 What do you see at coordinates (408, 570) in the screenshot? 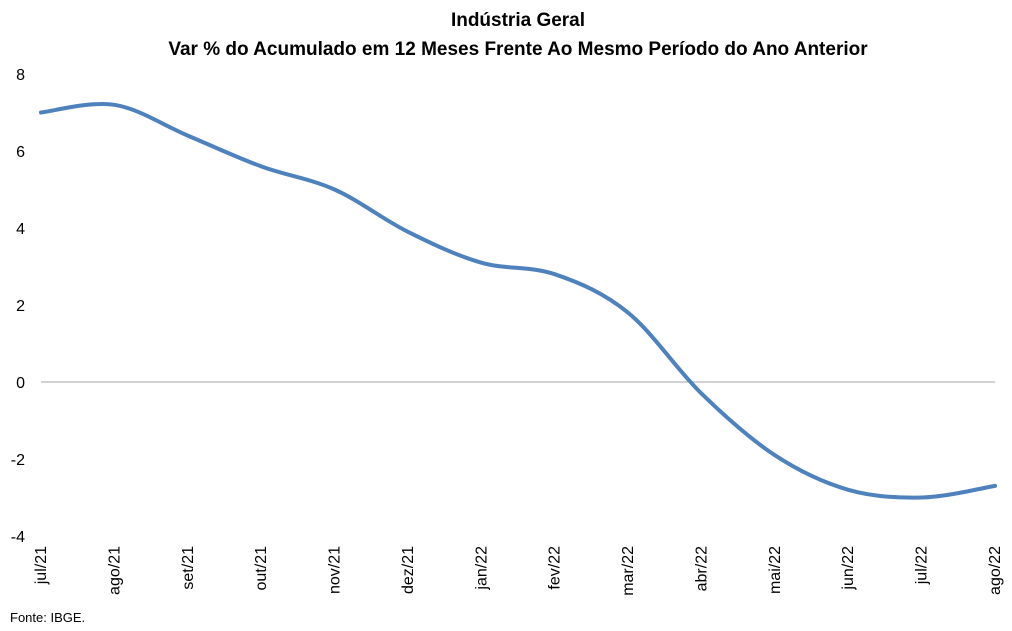
I see `x-tick-label: dez/21` at bounding box center [408, 570].